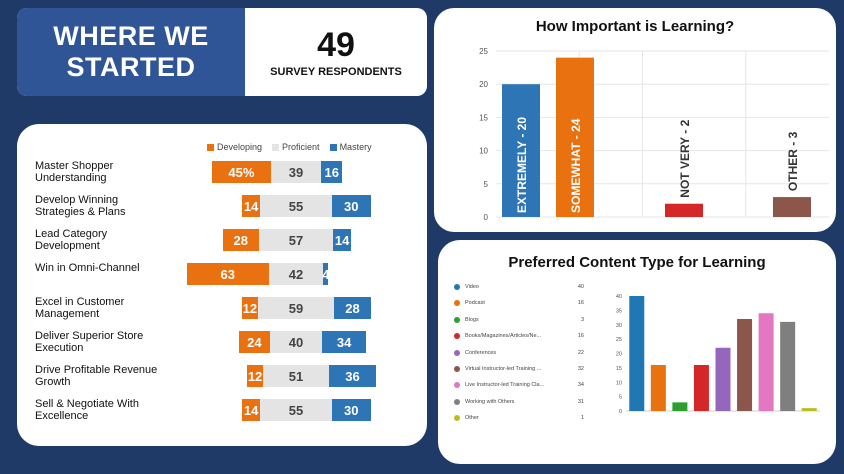  I want to click on importance-chart-title: How Important is Learning?, so click(635, 26).